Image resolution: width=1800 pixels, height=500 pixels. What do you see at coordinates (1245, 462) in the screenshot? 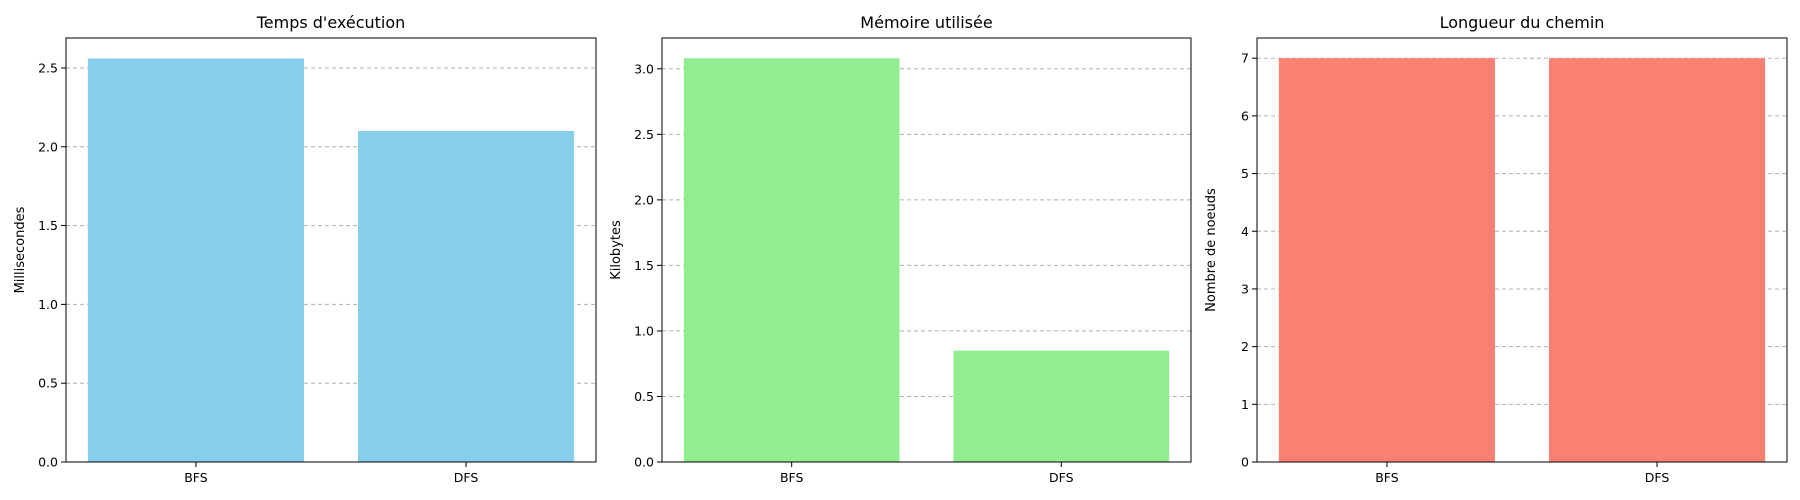
I see `y-tick-label: 0` at bounding box center [1245, 462].